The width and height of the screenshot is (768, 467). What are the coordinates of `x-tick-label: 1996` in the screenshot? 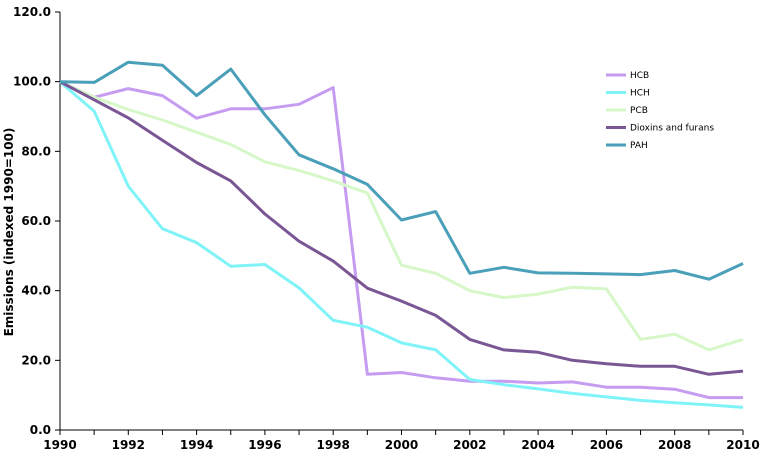 It's located at (264, 445).